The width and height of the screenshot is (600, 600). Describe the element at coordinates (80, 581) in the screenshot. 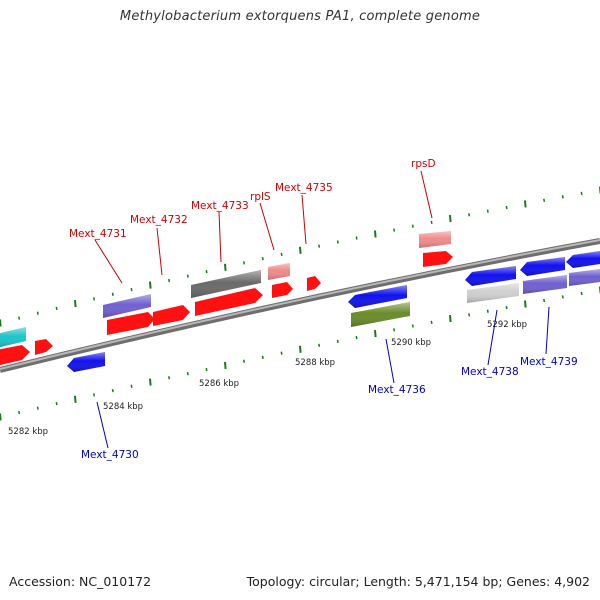

I see `accession-text: Accession: NC_010172` at that location.